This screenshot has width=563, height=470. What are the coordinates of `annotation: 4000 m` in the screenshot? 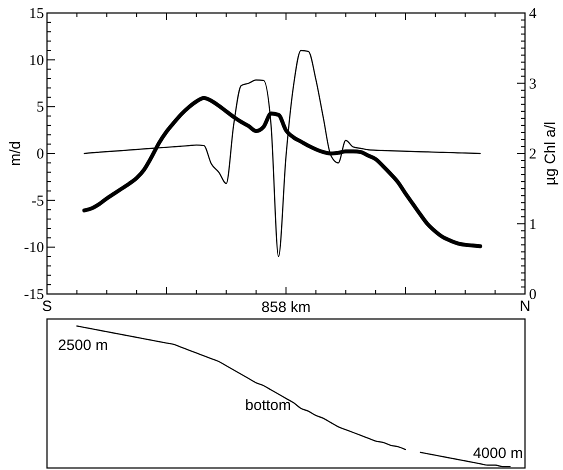 It's located at (497, 453).